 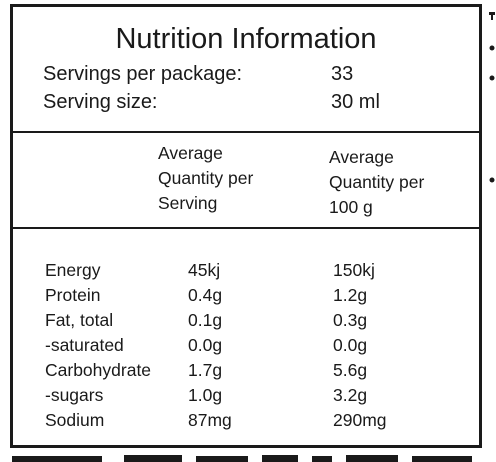 What do you see at coordinates (246, 420) in the screenshot?
I see `table-row: Sodium 87mg 290mg` at bounding box center [246, 420].